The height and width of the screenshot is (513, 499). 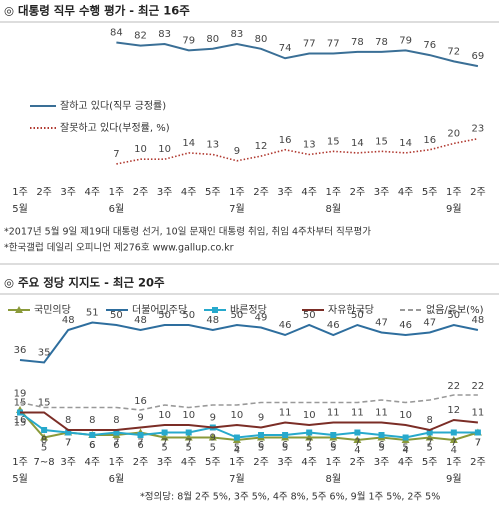 I want to click on value-label: 23, so click(x=478, y=129).